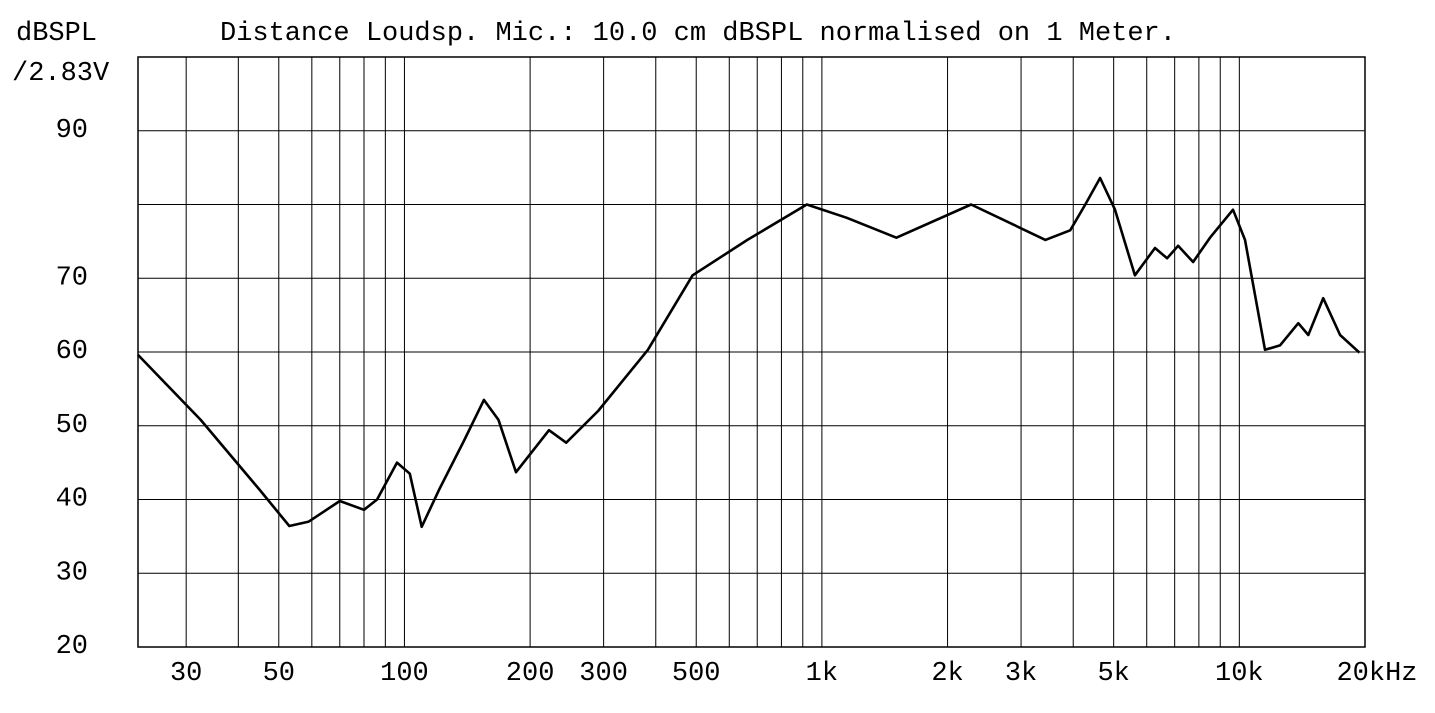 The width and height of the screenshot is (1435, 713). Describe the element at coordinates (72, 647) in the screenshot. I see `y-tick-label: 20` at that location.